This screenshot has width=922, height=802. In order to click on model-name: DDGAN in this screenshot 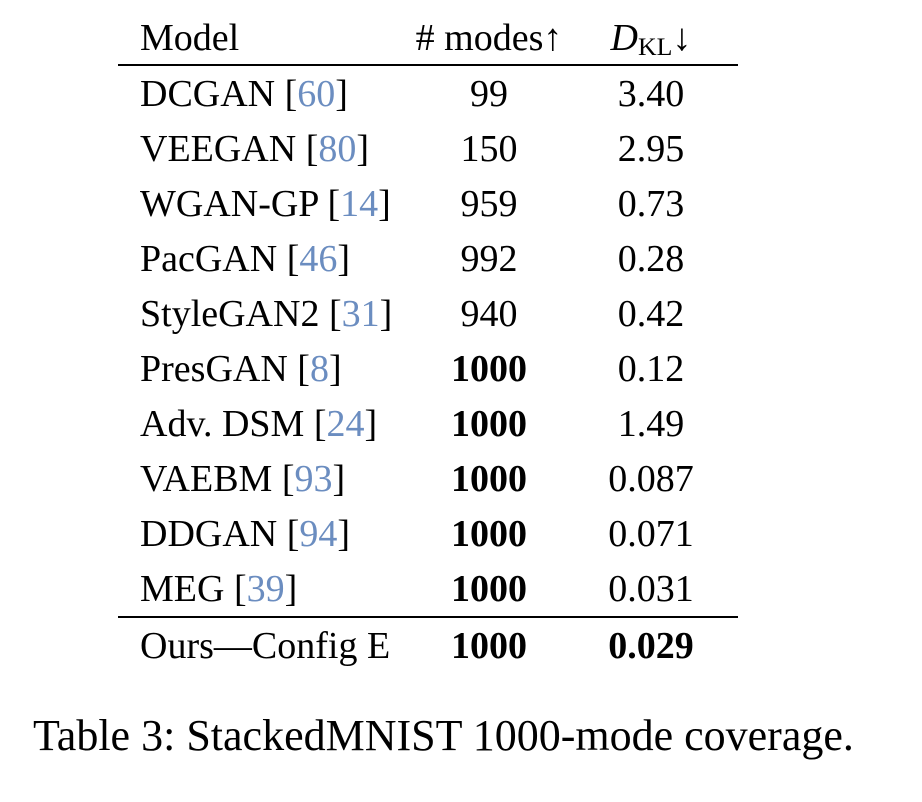, I will do `click(209, 533)`.